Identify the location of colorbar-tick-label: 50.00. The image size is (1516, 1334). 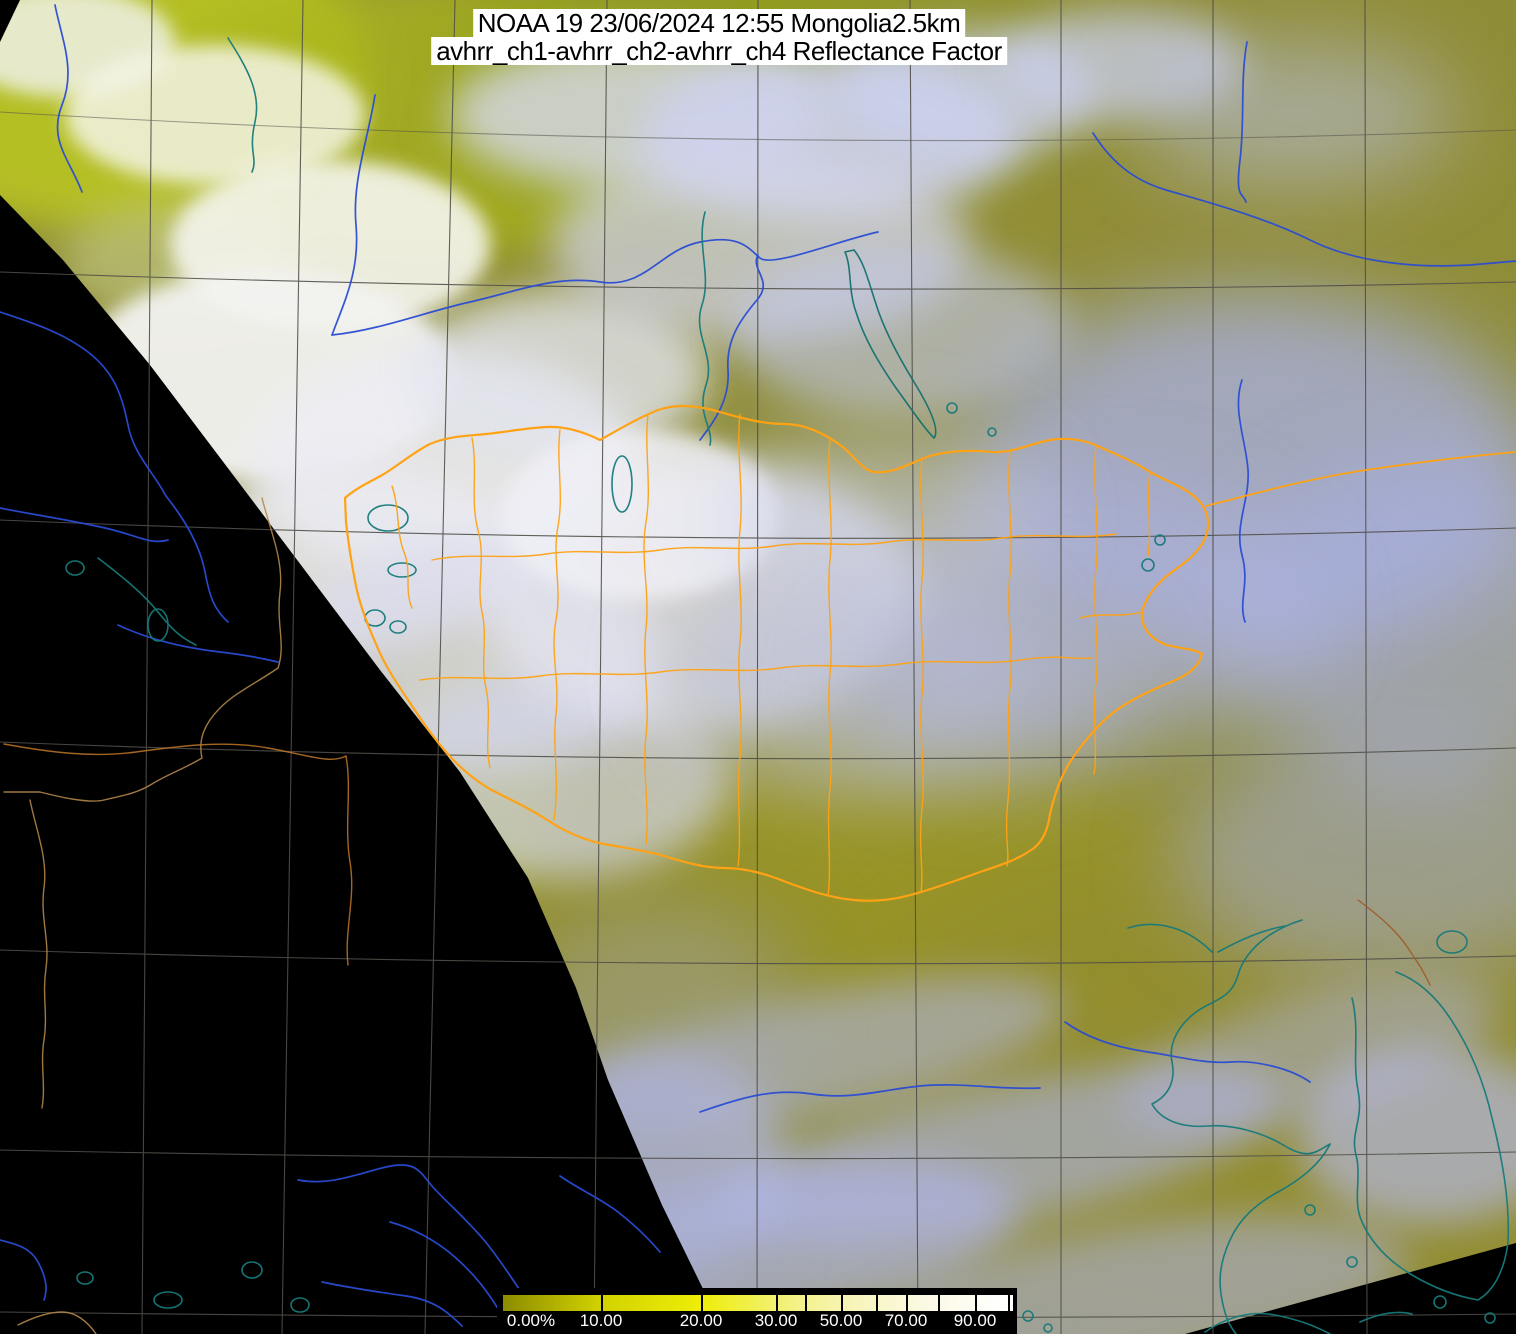
(841, 1320).